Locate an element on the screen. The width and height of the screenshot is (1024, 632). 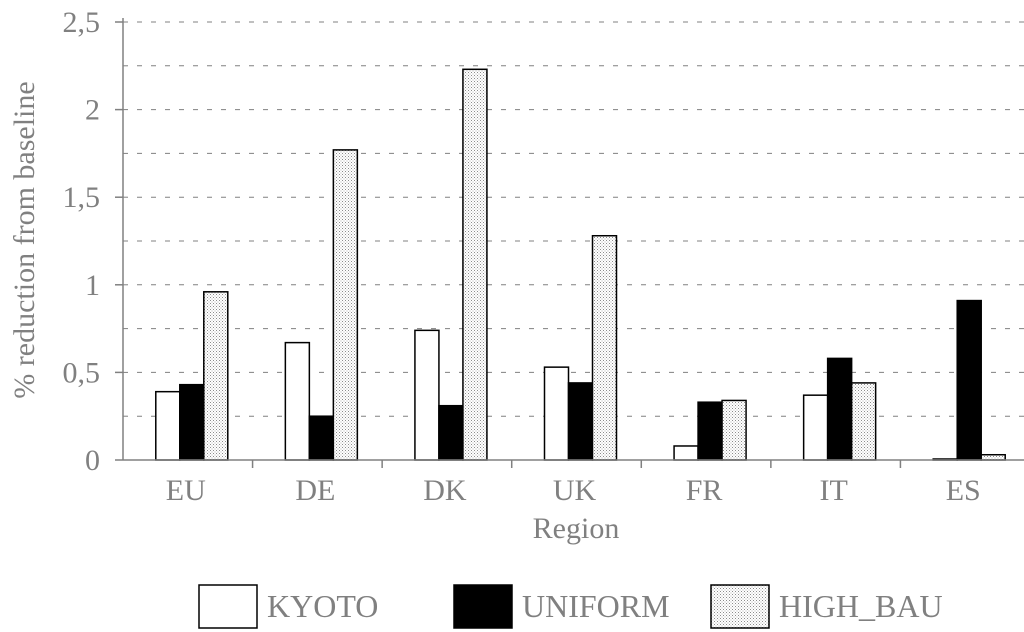
legend: KYOTO UNIFORM HIGH_BAU is located at coordinates (570, 606).